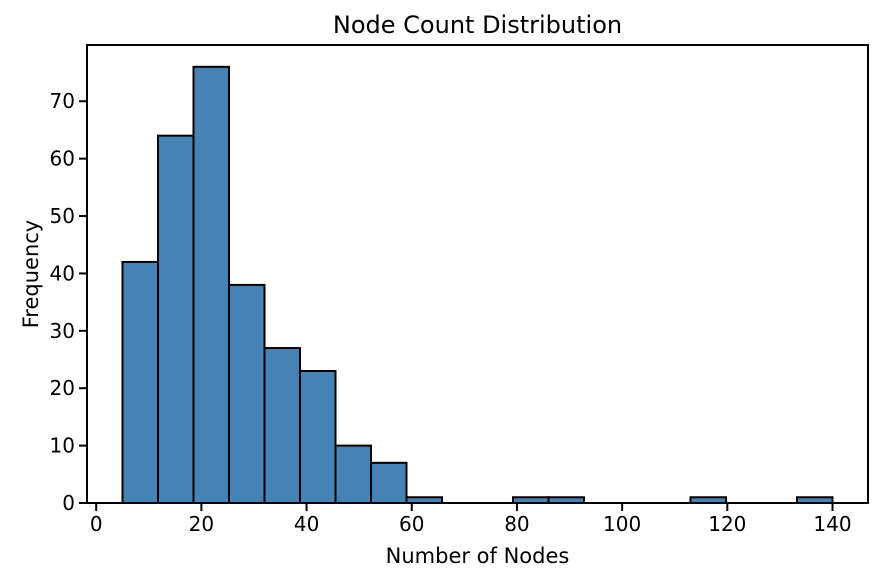 The image size is (884, 582). Describe the element at coordinates (727, 524) in the screenshot. I see `x-tick-label: 120` at that location.